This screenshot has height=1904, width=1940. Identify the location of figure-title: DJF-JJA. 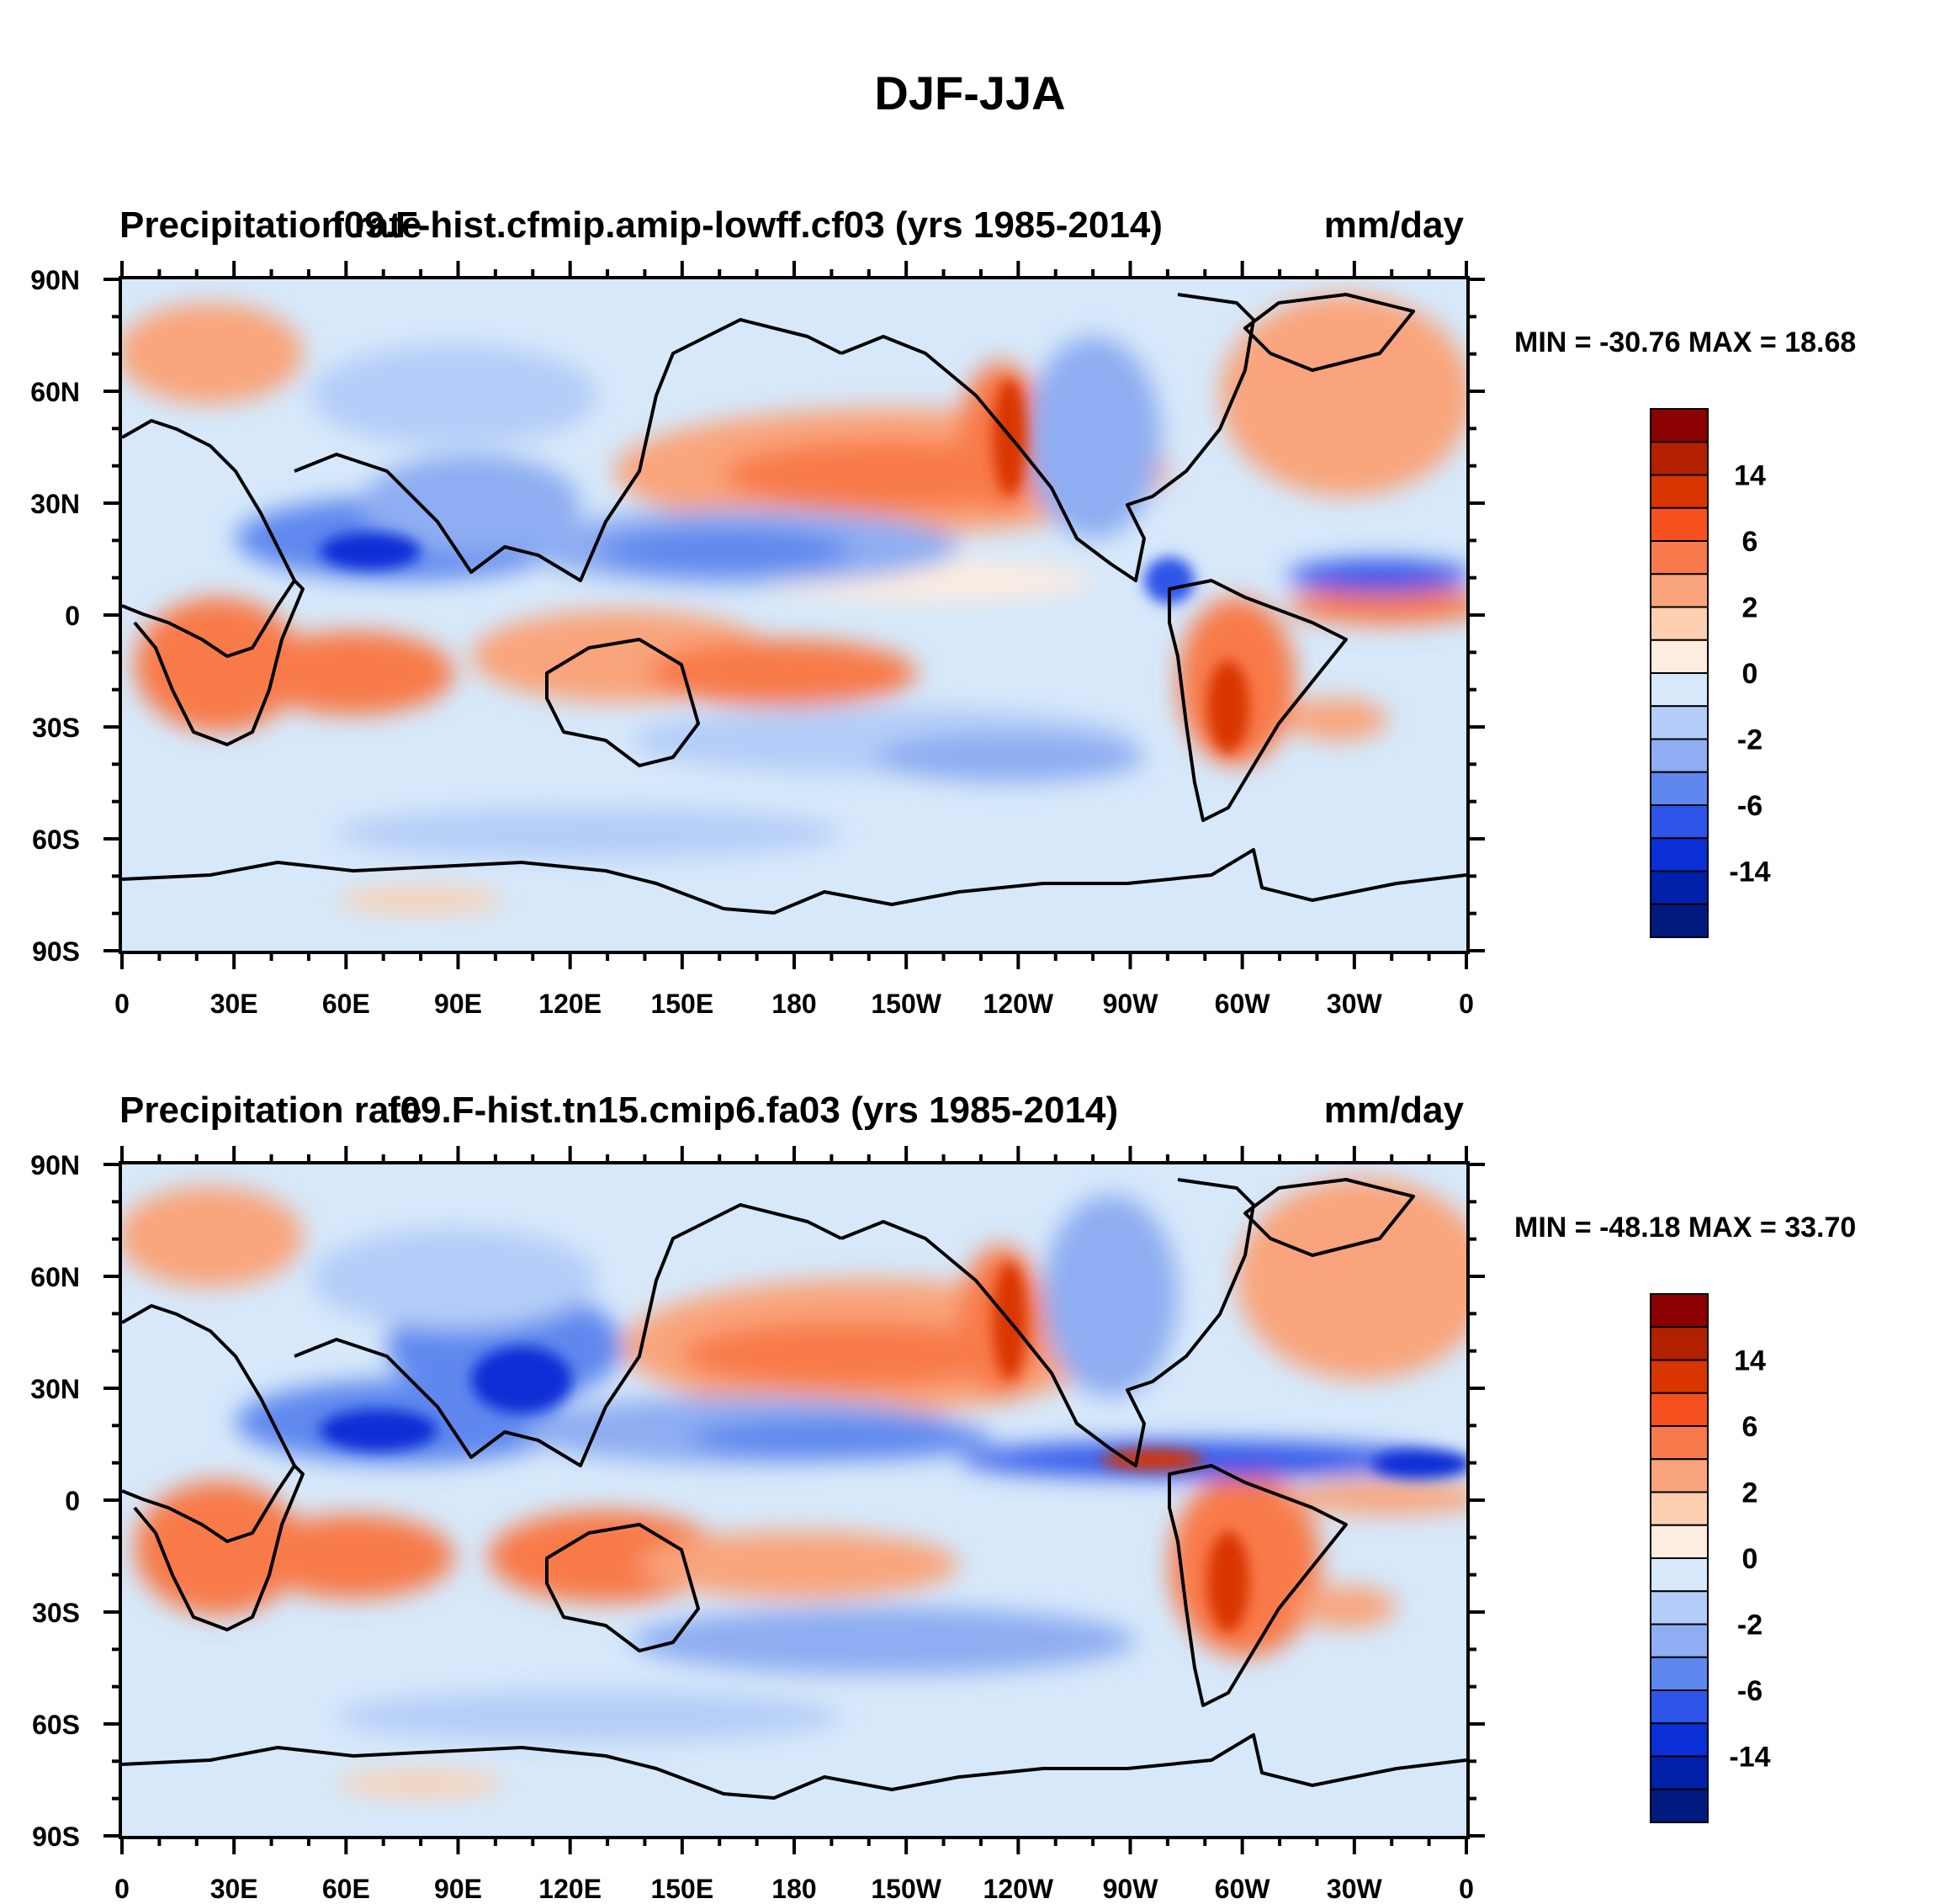
(969, 92).